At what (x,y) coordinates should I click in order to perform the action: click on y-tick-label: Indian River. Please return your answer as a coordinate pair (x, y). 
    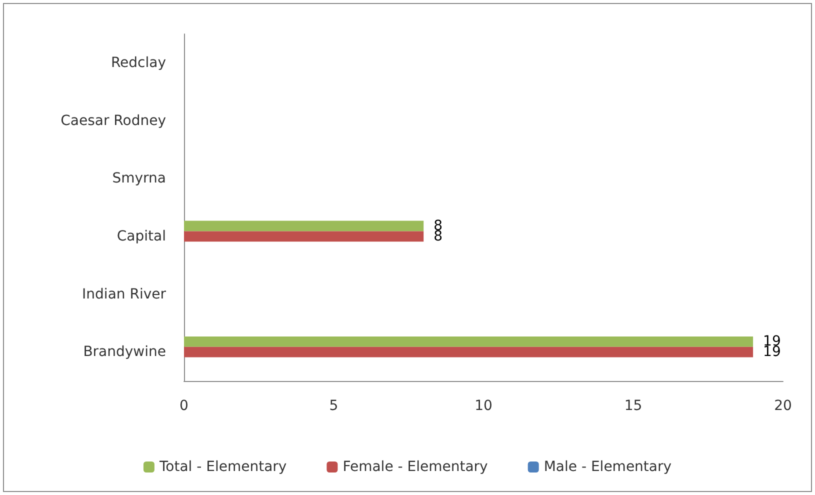
    Looking at the image, I should click on (124, 294).